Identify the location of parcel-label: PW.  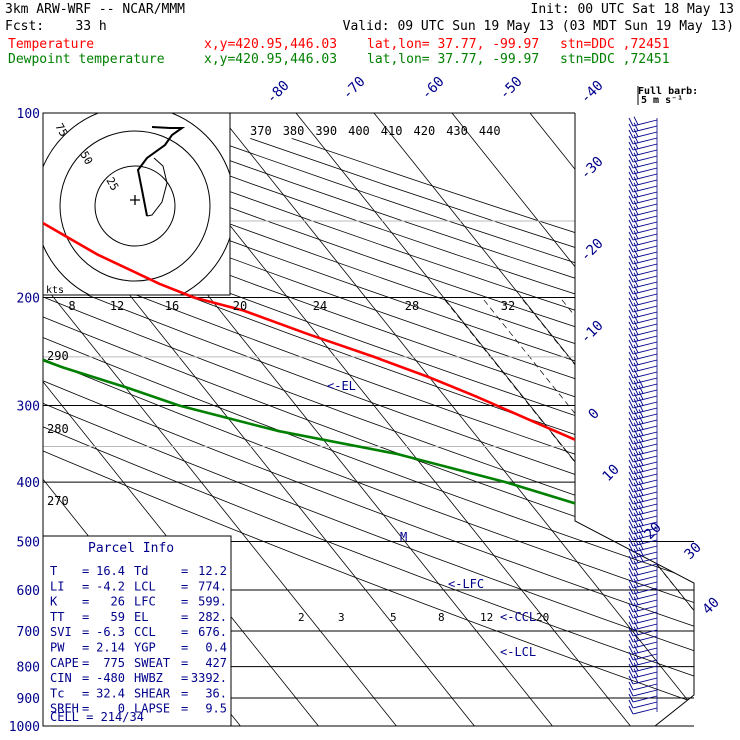
(57, 648).